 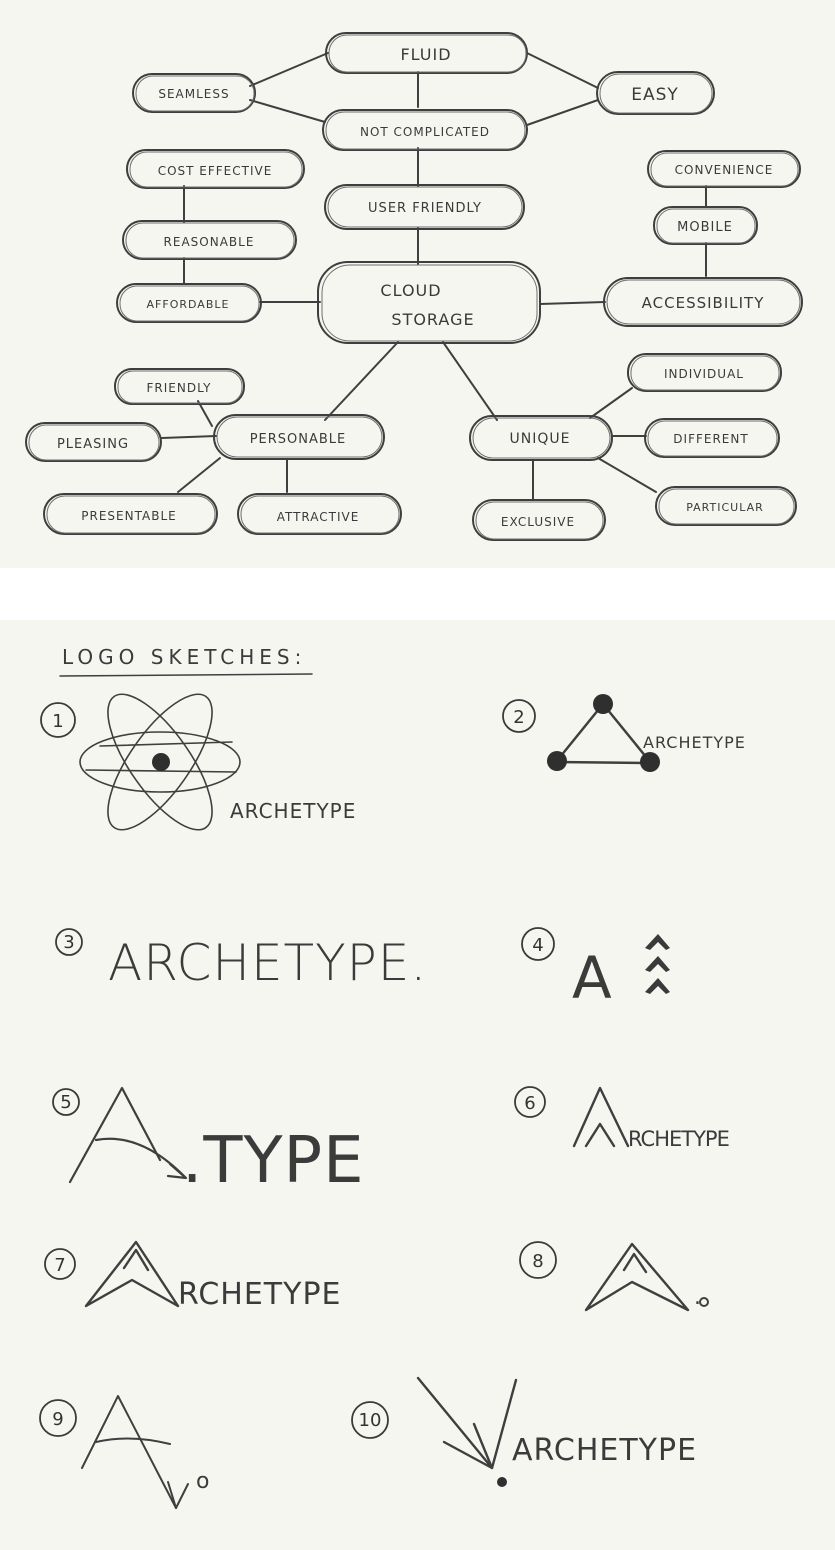 I want to click on node-convenience: CONVENIENCE, so click(x=724, y=169).